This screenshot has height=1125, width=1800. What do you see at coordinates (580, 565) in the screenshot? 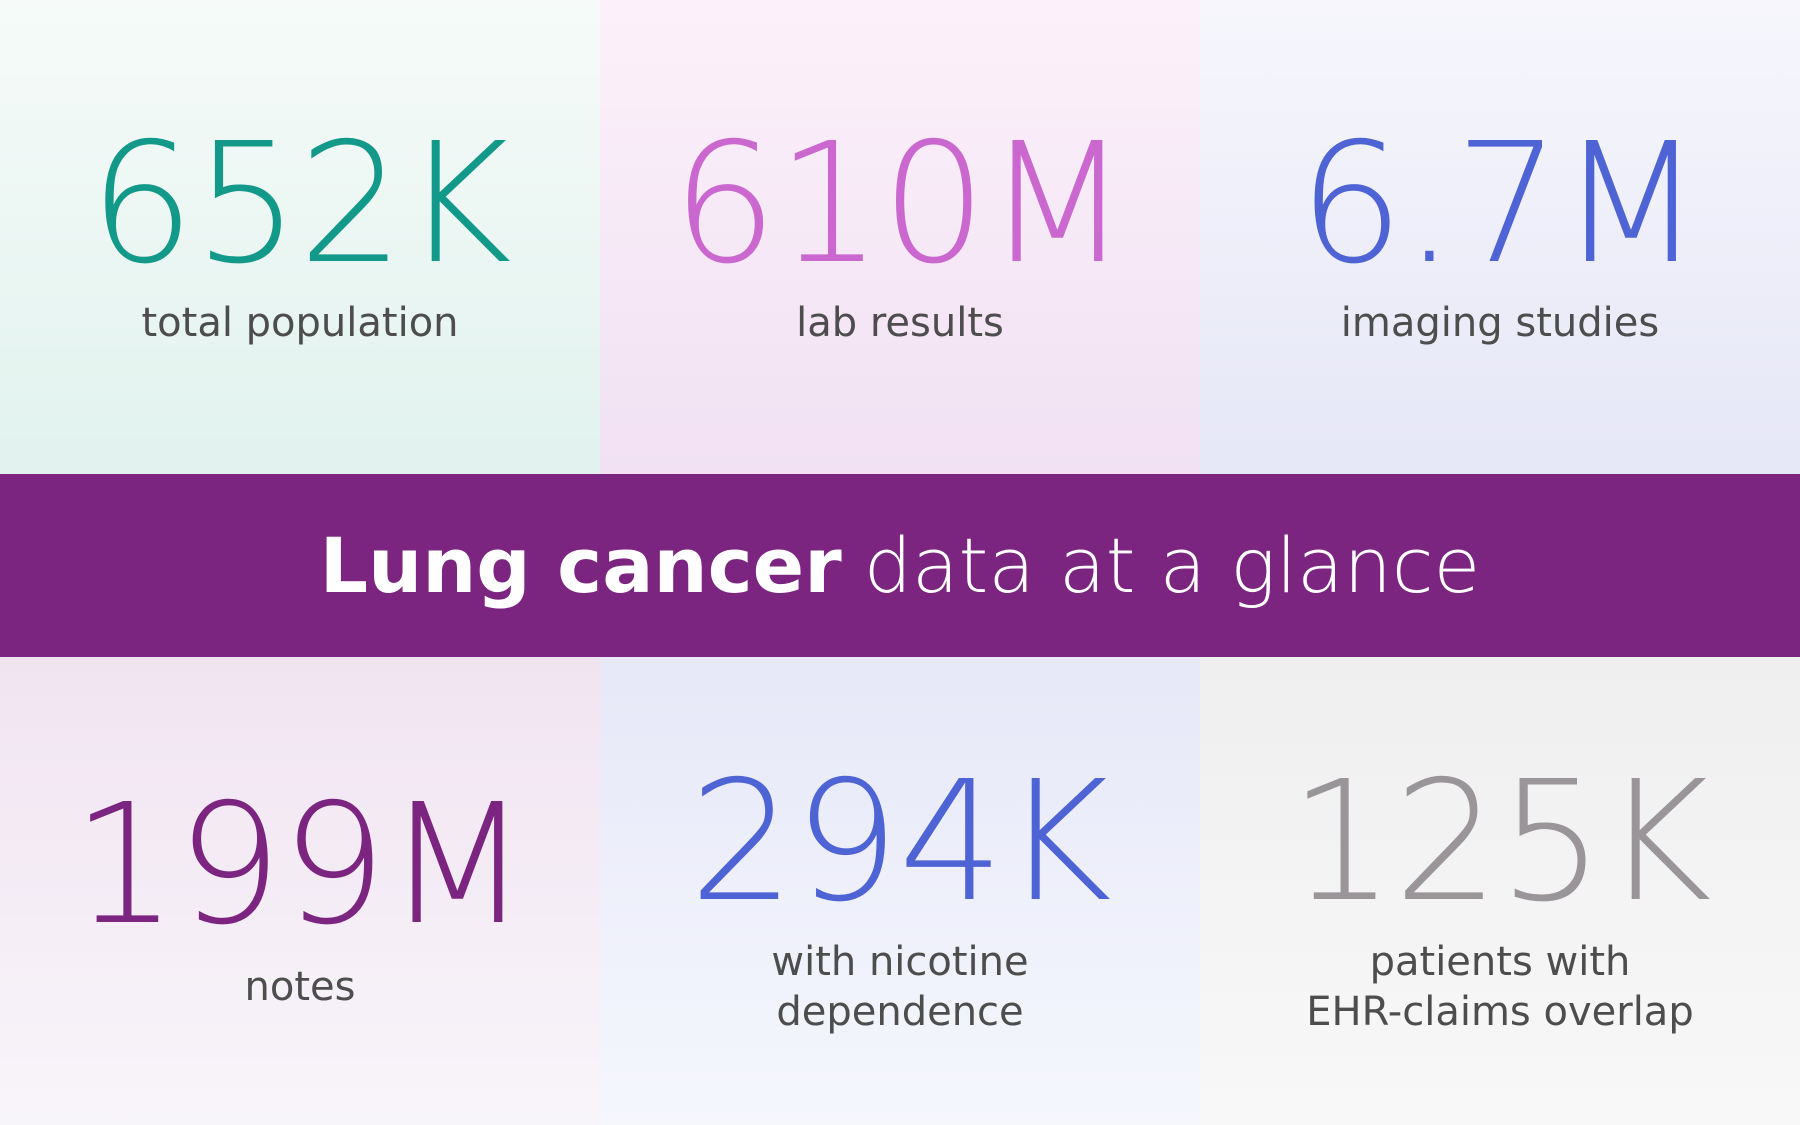
I see `banner-title-bold: Lung cancer` at bounding box center [580, 565].